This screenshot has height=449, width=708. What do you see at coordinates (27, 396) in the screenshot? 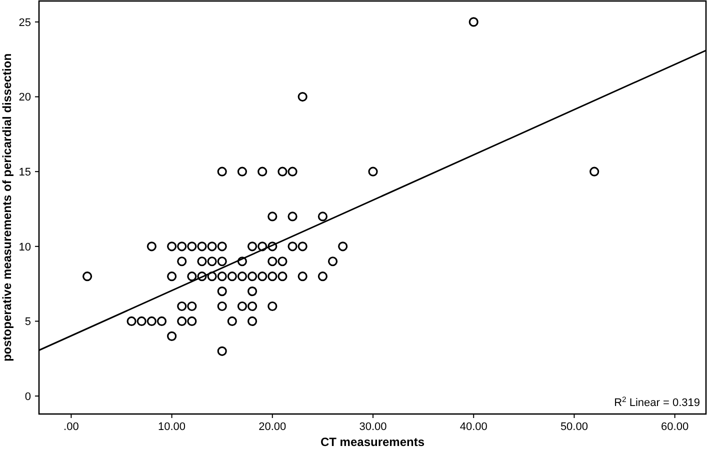
I see `y-tick-label: 0` at bounding box center [27, 396].